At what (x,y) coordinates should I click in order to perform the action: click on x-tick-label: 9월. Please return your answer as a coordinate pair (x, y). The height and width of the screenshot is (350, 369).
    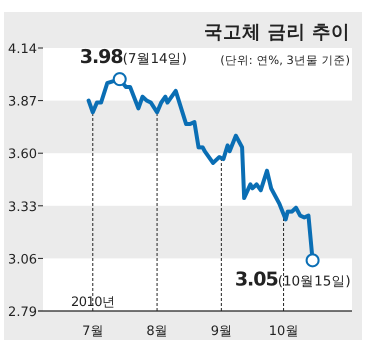
    Looking at the image, I should click on (221, 331).